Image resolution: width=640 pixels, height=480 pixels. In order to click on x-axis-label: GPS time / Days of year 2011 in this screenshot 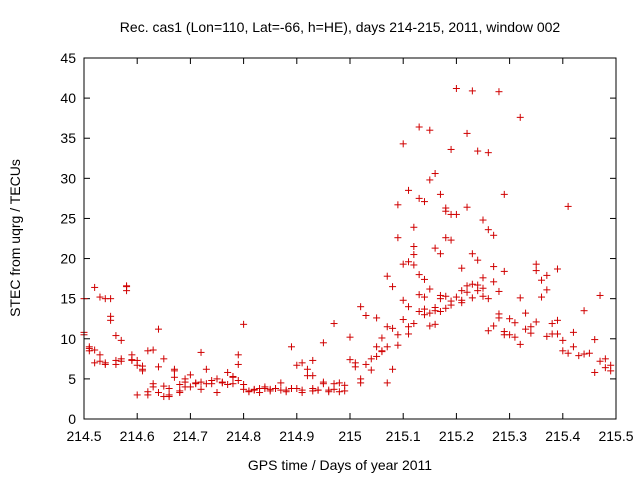, I will do `click(340, 465)`.